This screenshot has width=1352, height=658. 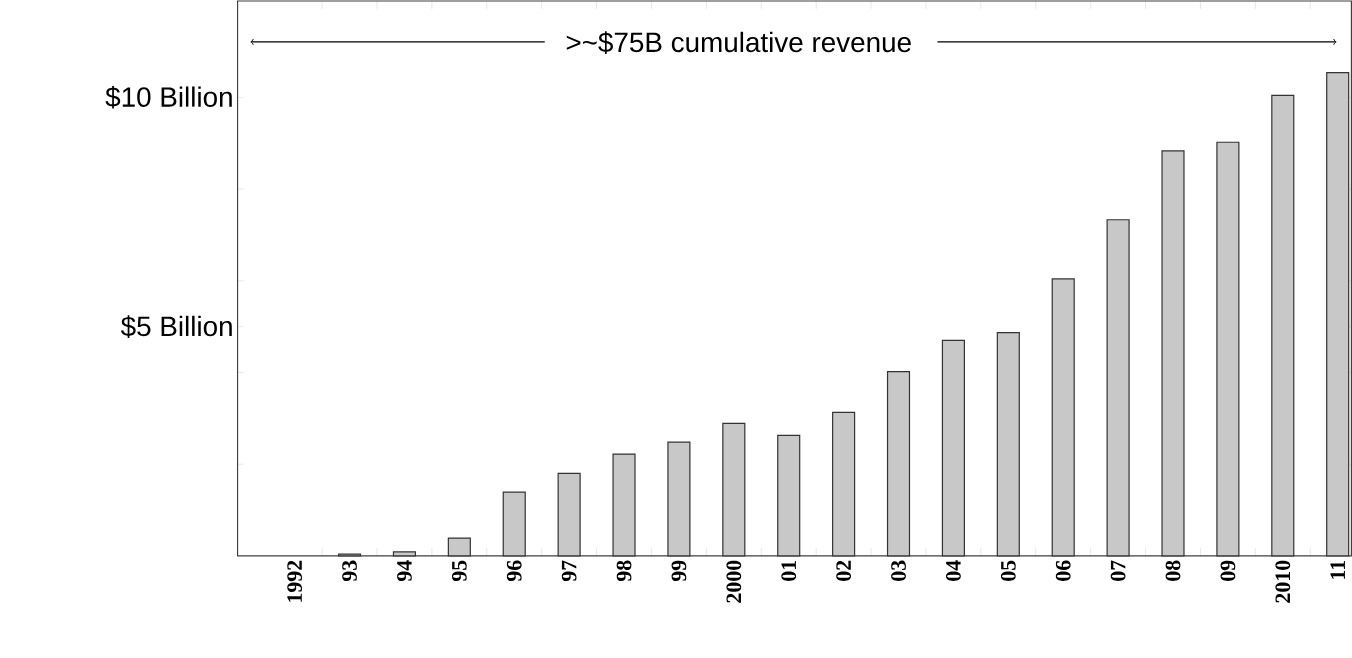 What do you see at coordinates (624, 571) in the screenshot?
I see `x-tick-label: 98` at bounding box center [624, 571].